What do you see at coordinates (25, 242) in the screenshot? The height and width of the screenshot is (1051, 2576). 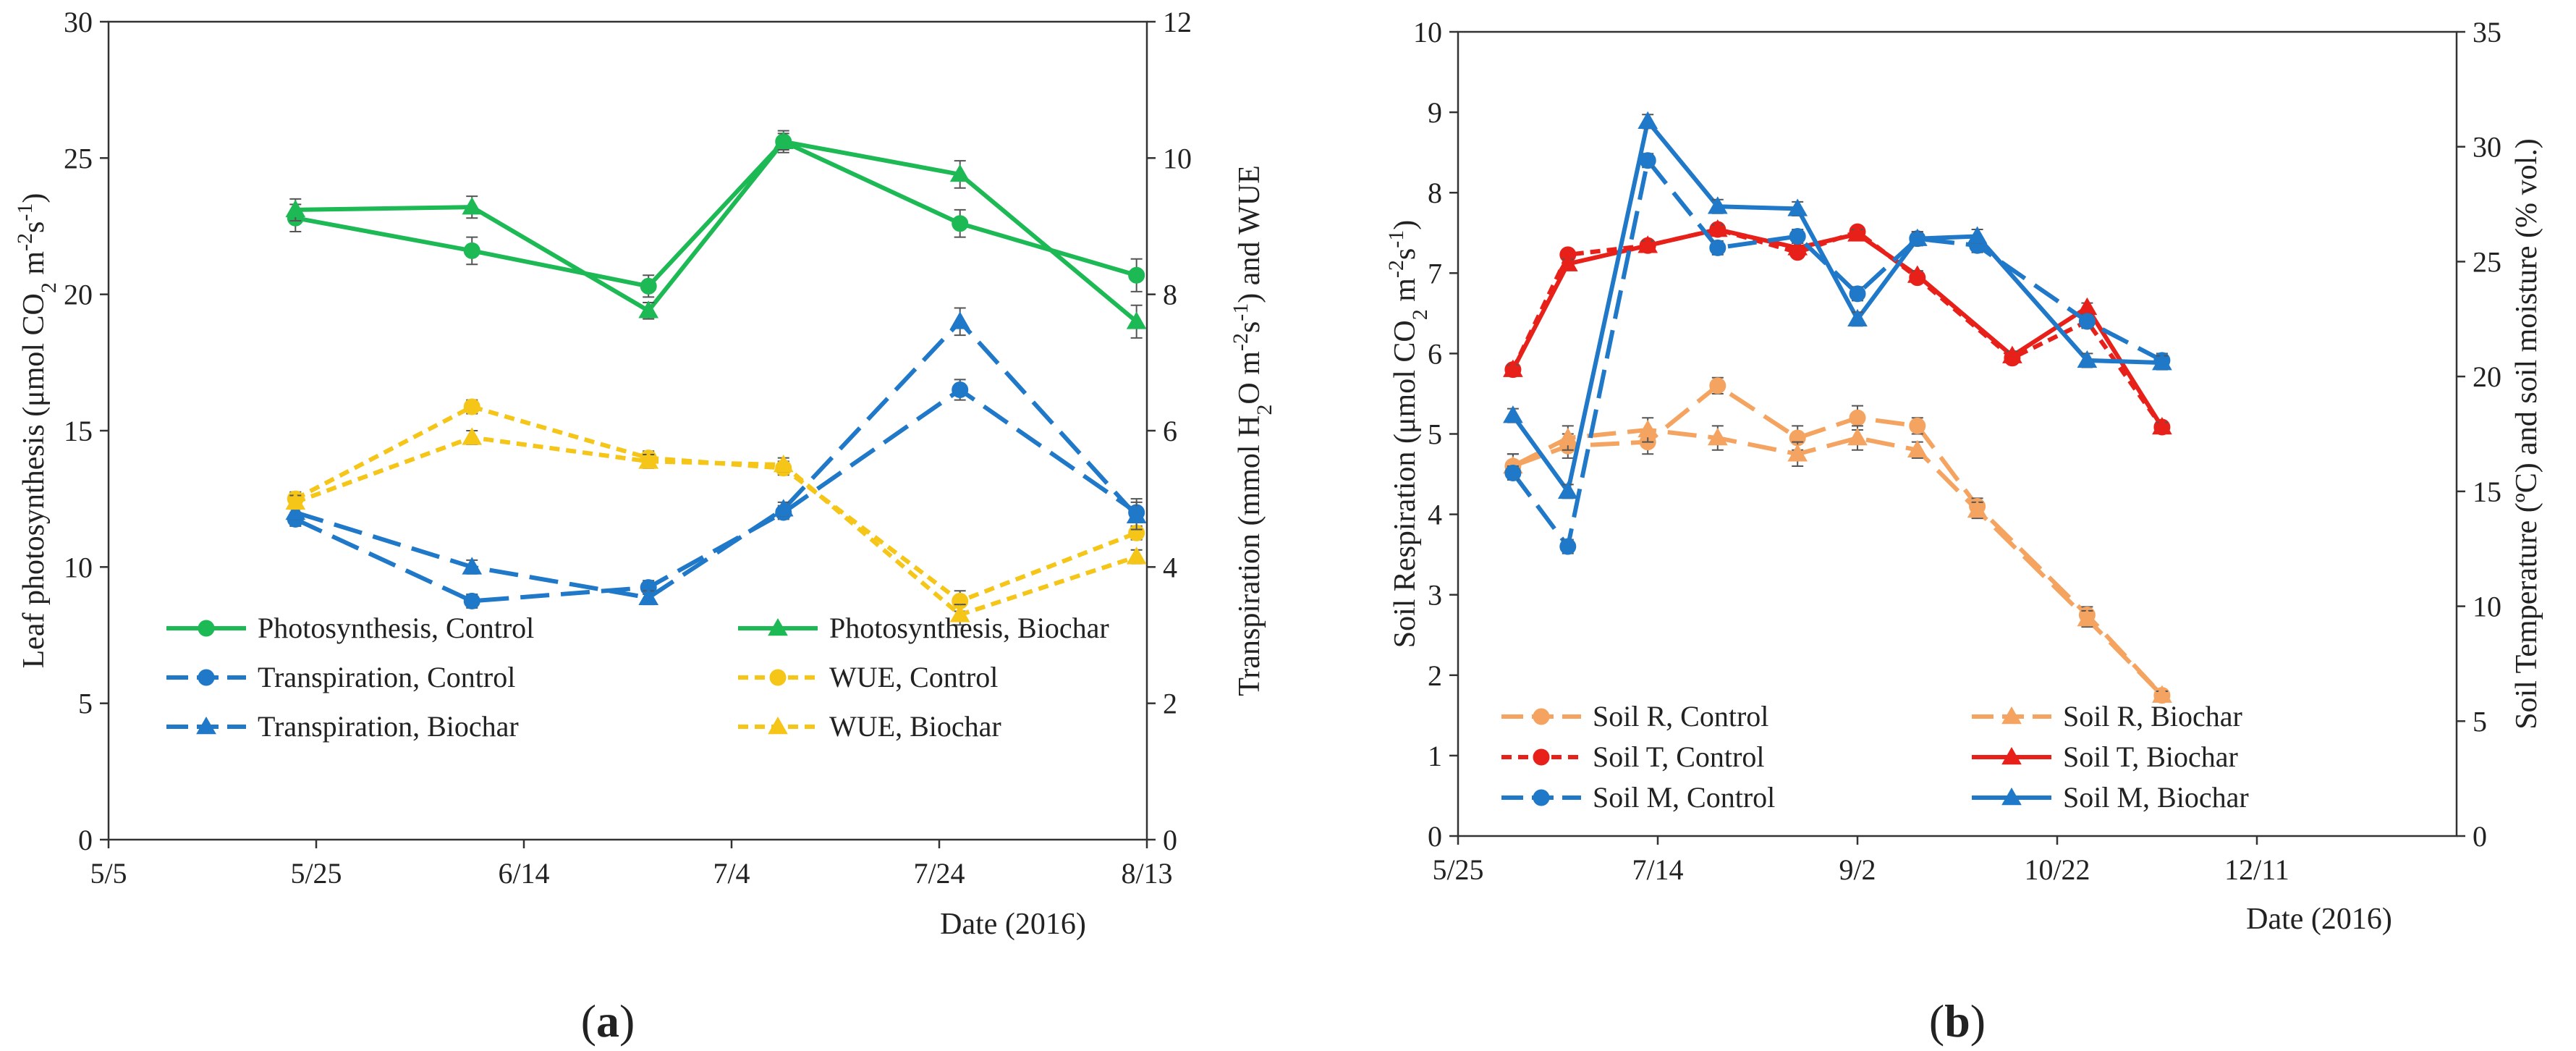 I see `y-label-part: -2` at bounding box center [25, 242].